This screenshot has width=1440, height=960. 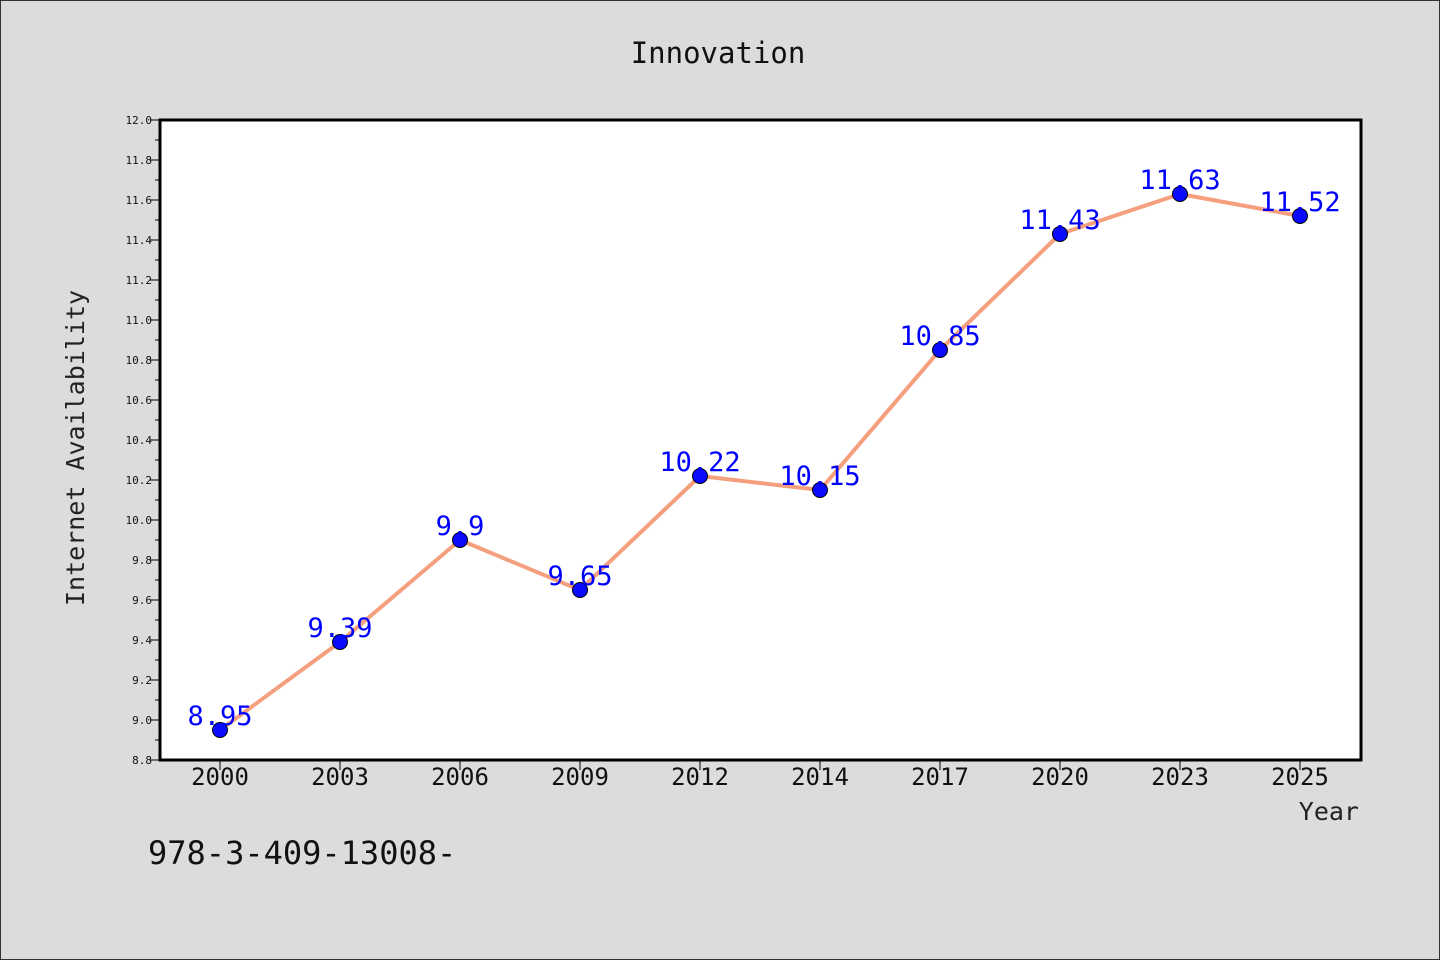 I want to click on data-label: 10.85, so click(x=939, y=336).